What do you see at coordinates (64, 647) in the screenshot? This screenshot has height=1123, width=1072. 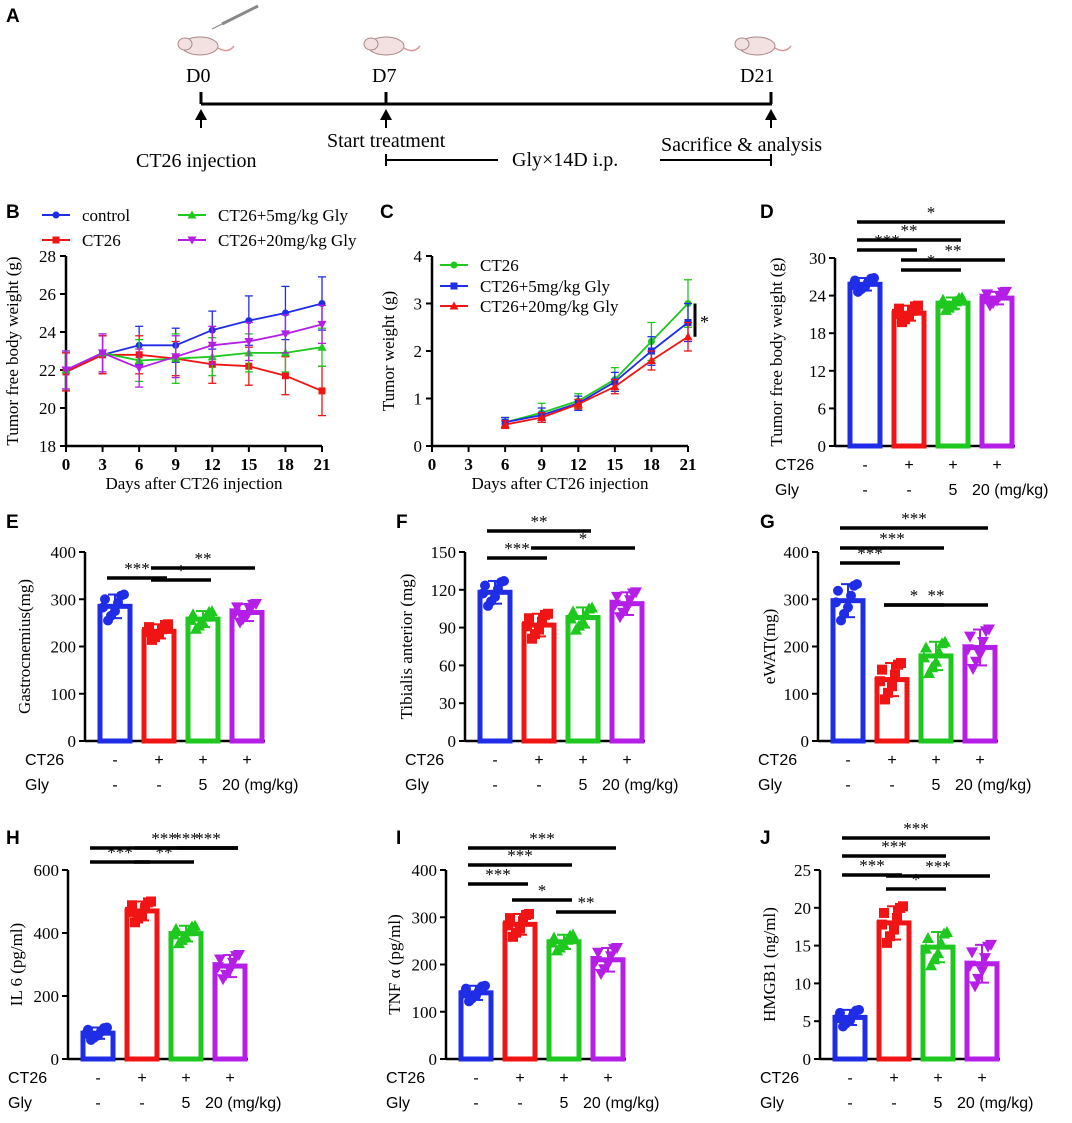 I see `y-tick-label: 200` at bounding box center [64, 647].